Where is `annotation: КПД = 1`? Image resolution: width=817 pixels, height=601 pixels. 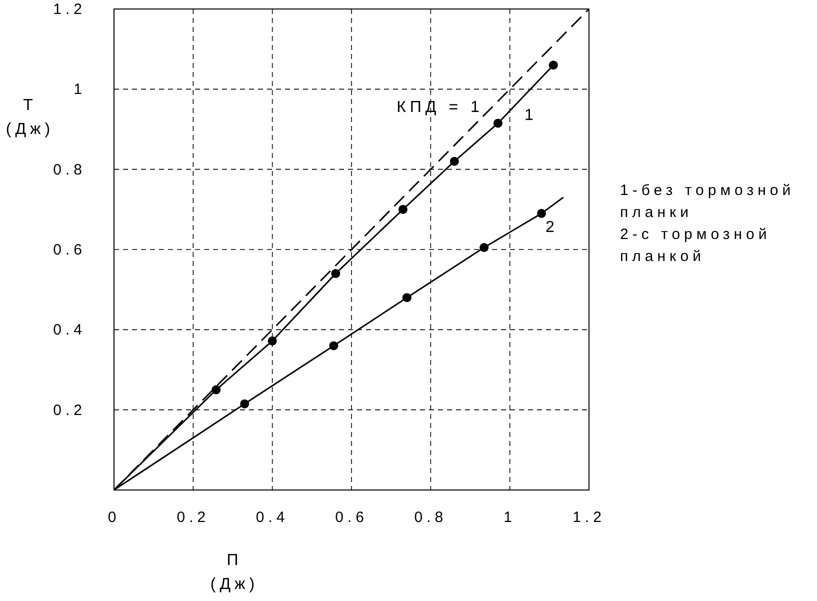
annotation: КПД = 1 is located at coordinates (440, 107).